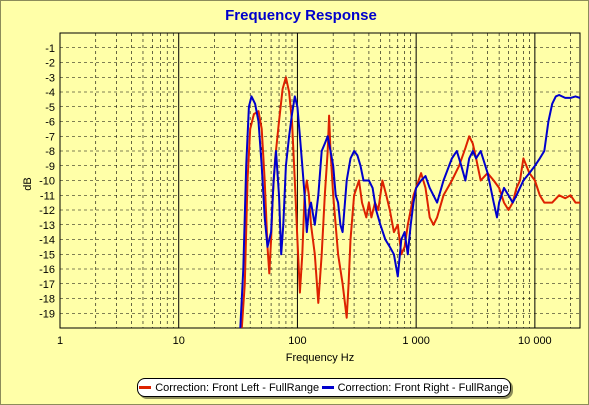  What do you see at coordinates (47, 196) in the screenshot?
I see `y-tick-label: -11` at bounding box center [47, 196].